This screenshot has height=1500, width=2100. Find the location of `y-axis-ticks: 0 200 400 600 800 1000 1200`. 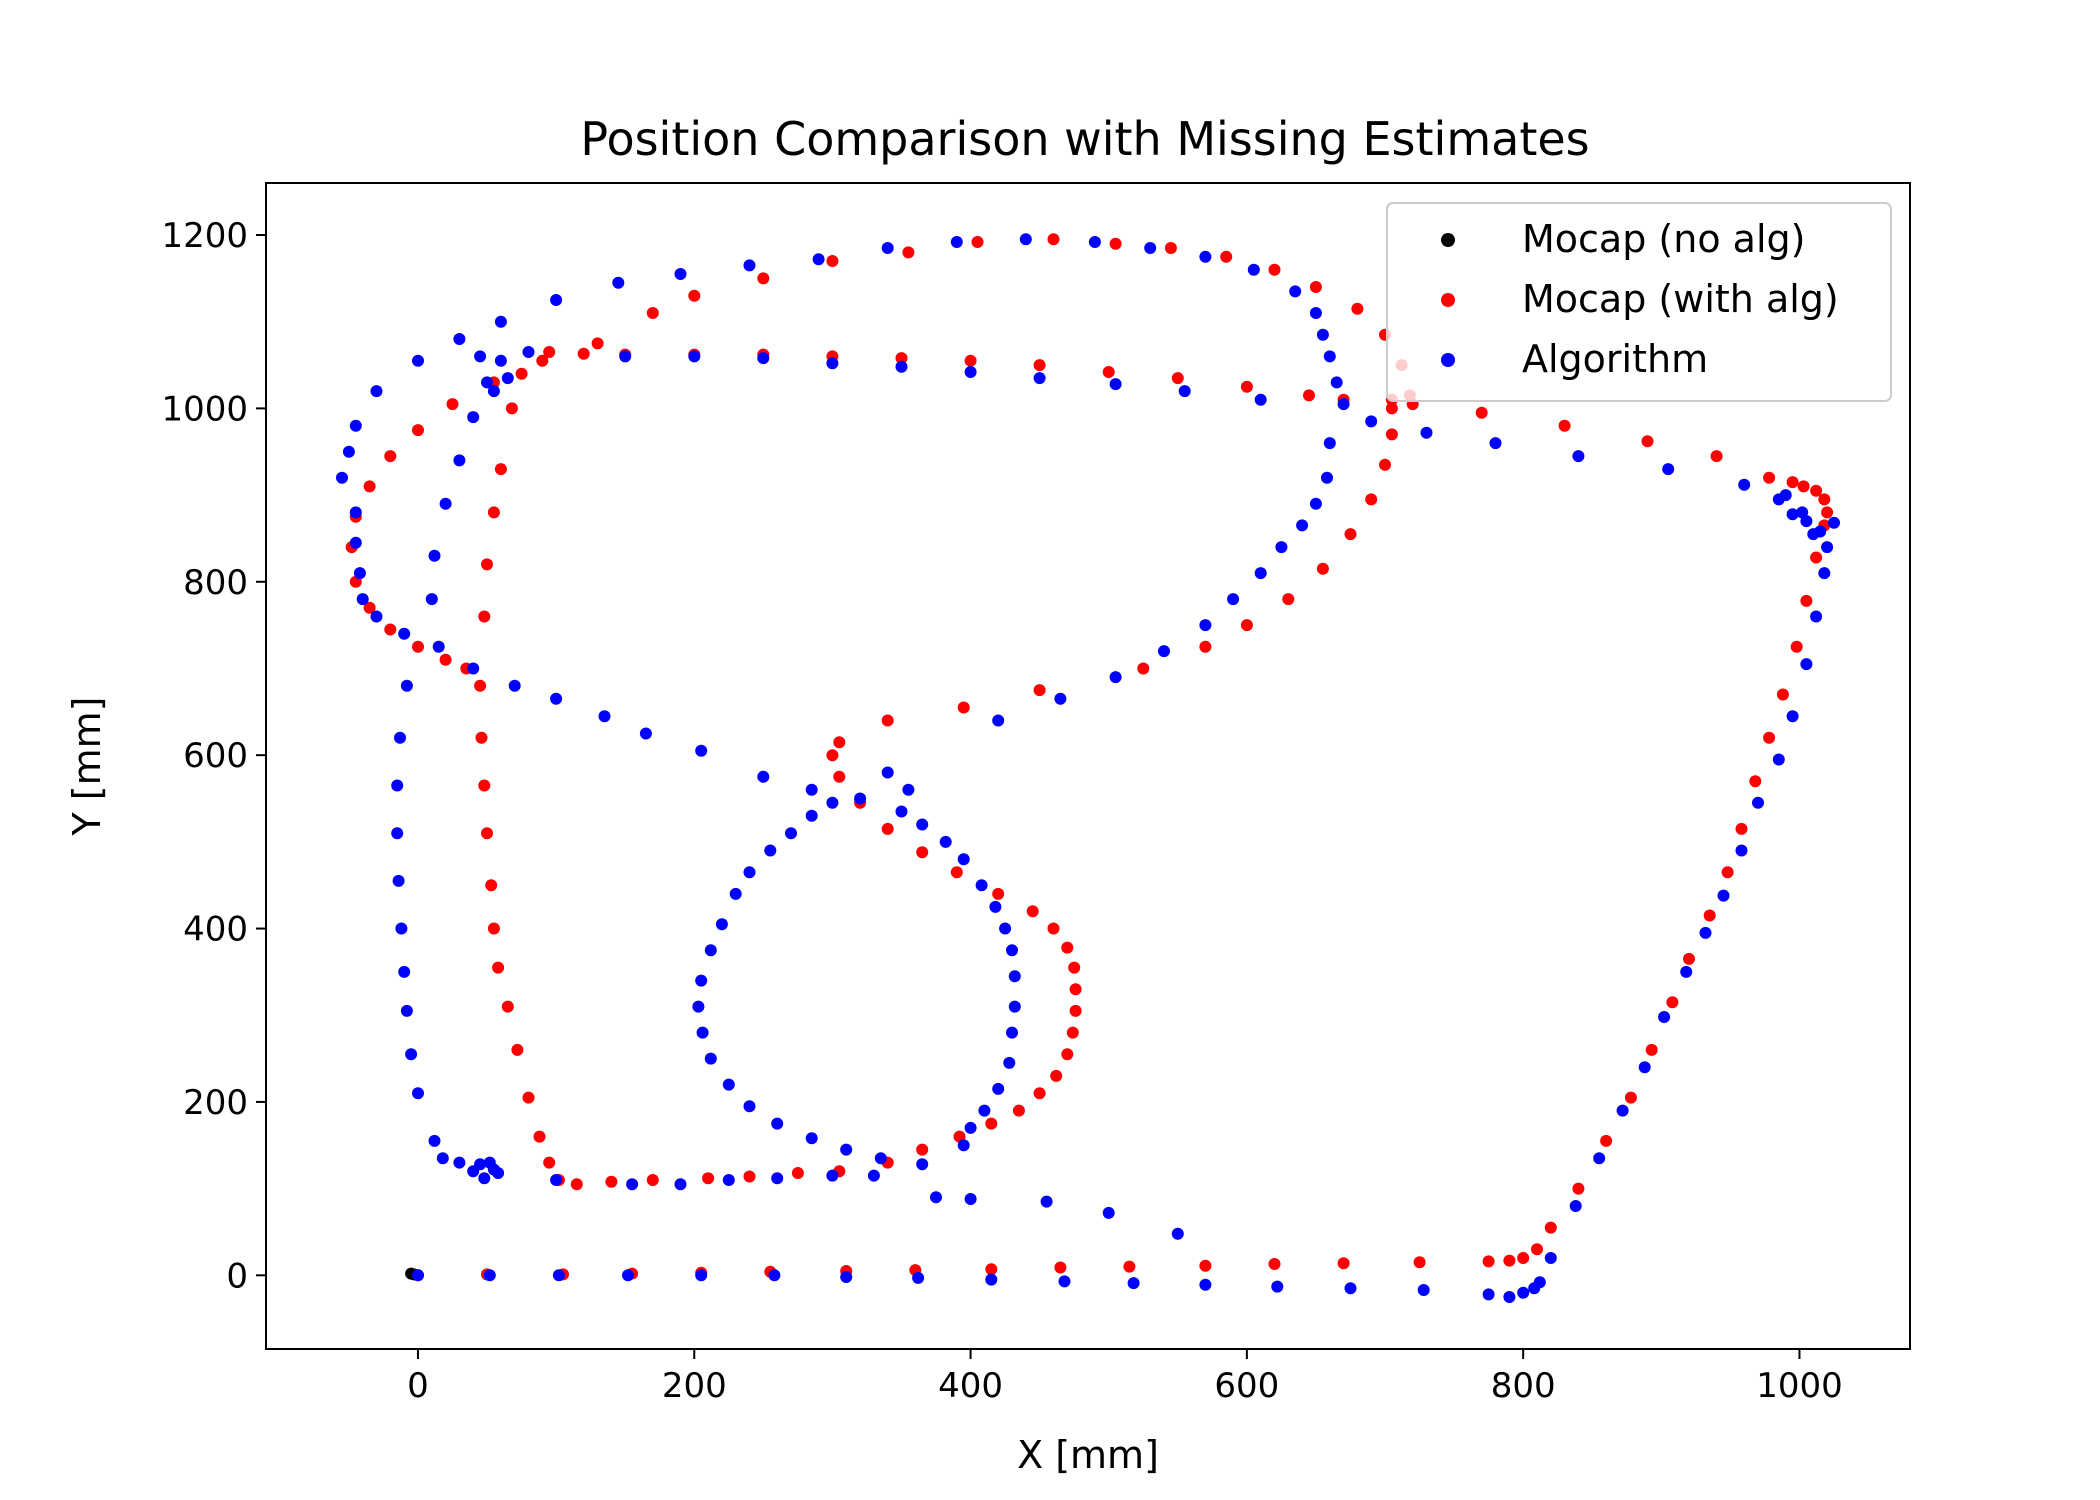

y-axis-ticks: 0 200 400 600 800 1000 1200 is located at coordinates (213, 756).